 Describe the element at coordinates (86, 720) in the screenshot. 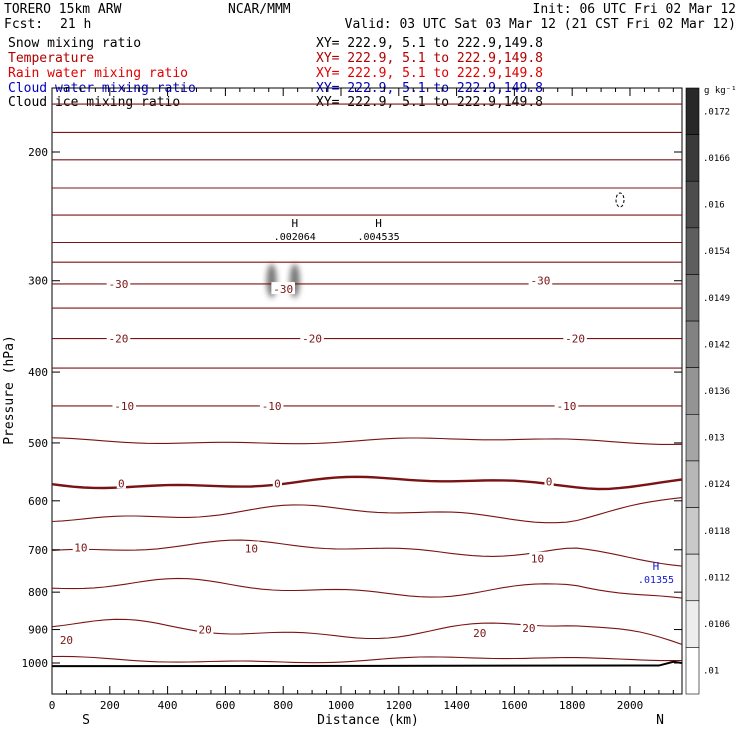

I see `south-end-label: S` at that location.